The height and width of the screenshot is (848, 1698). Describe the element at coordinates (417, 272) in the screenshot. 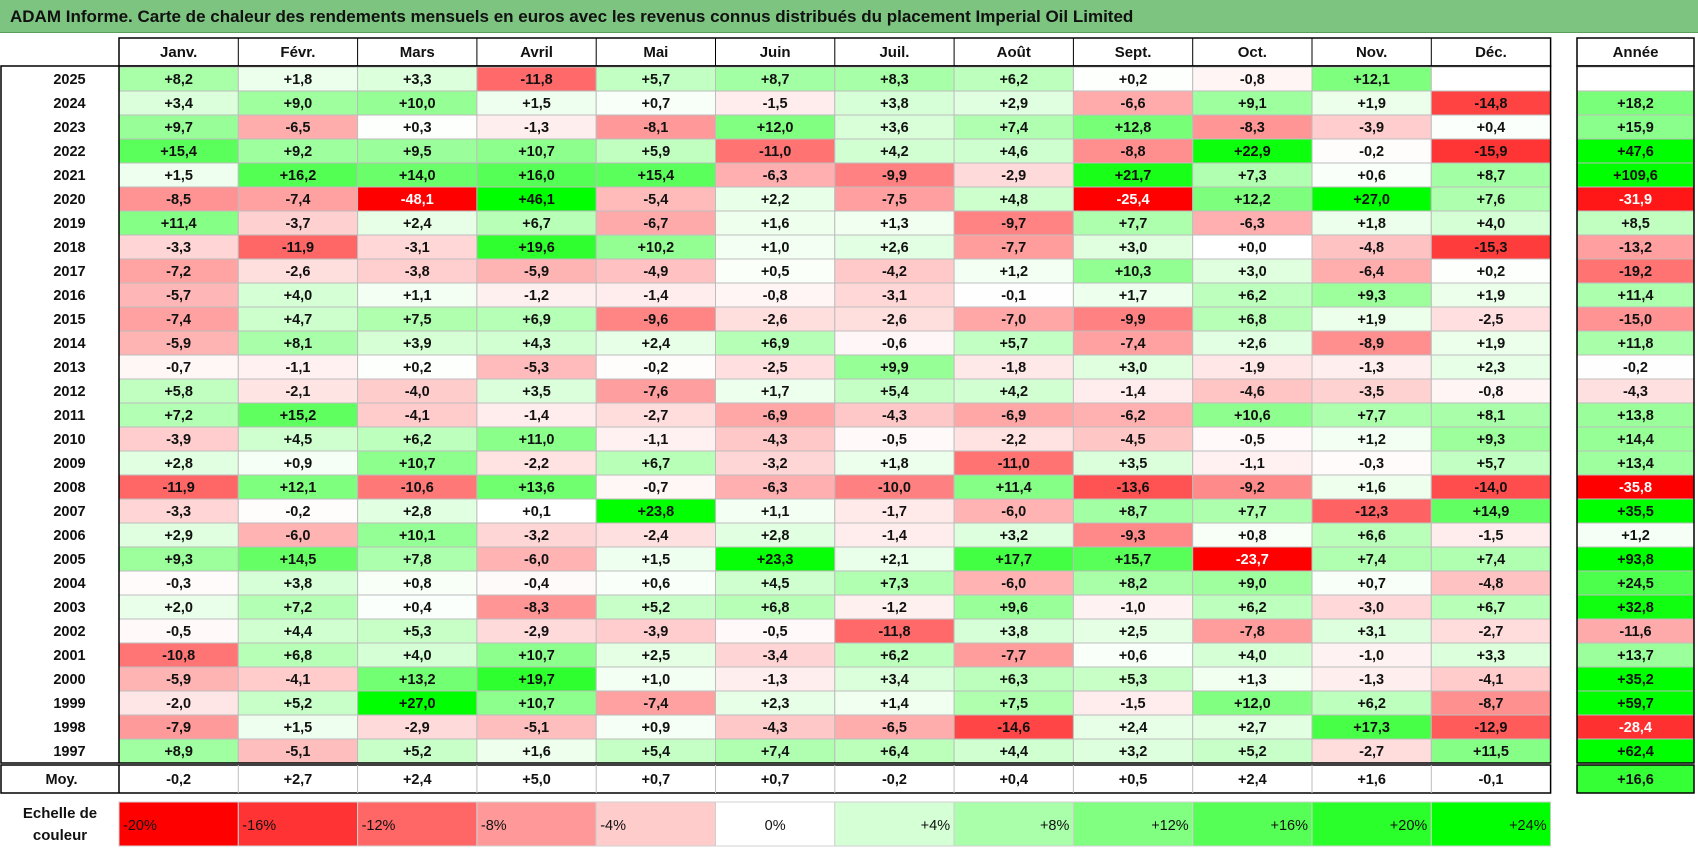

I see `cell-value: -3,8` at that location.